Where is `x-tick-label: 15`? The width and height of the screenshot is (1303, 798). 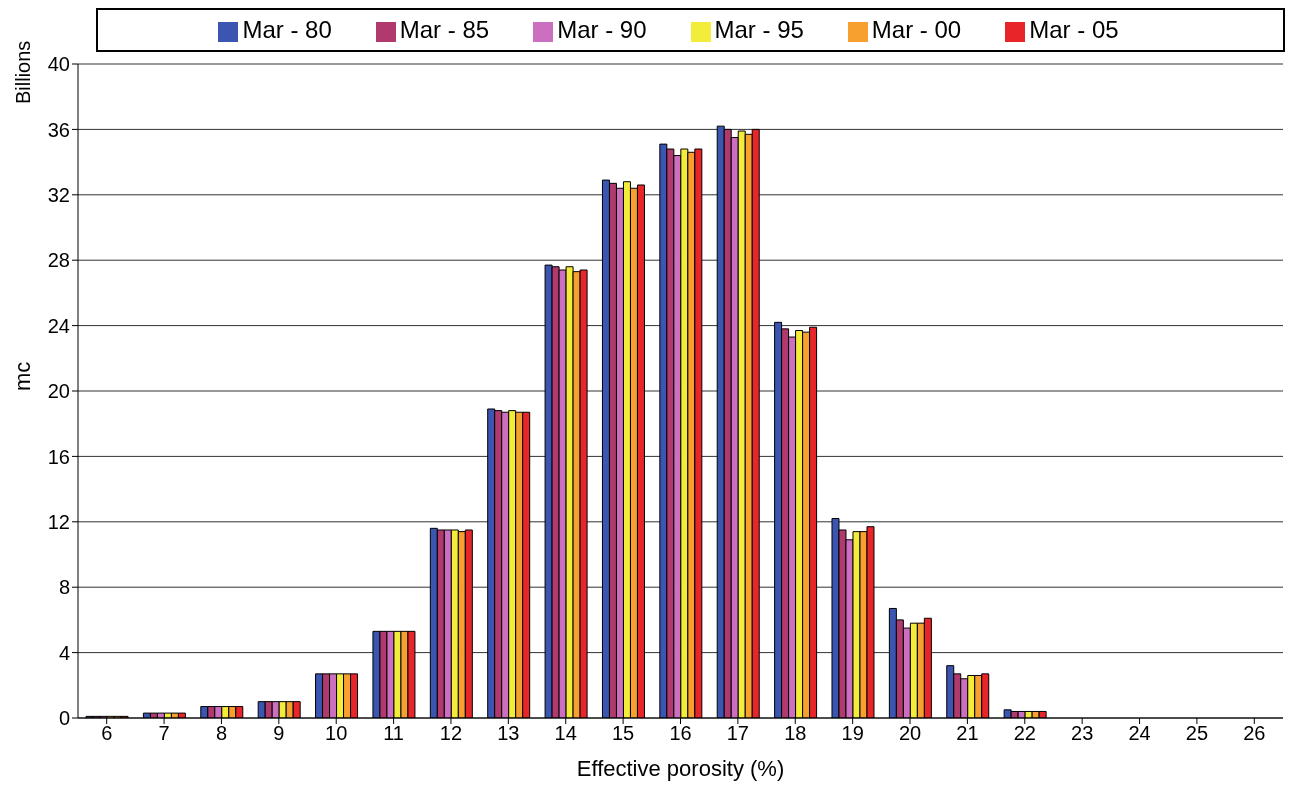 x-tick-label: 15 is located at coordinates (623, 733).